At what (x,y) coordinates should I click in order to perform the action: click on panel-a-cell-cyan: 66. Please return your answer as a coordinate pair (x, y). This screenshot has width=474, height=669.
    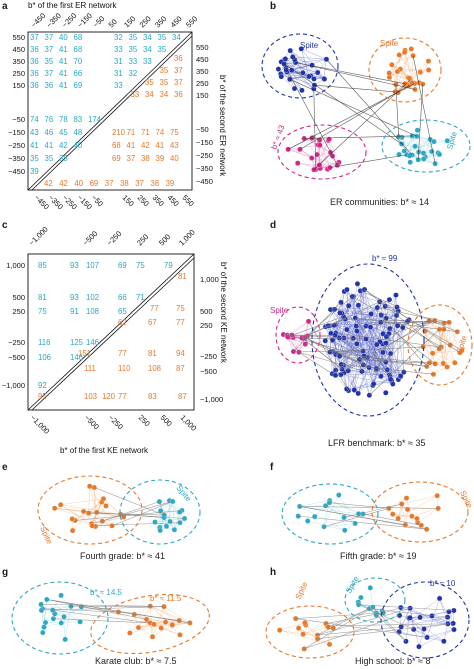
    Looking at the image, I should click on (78, 73).